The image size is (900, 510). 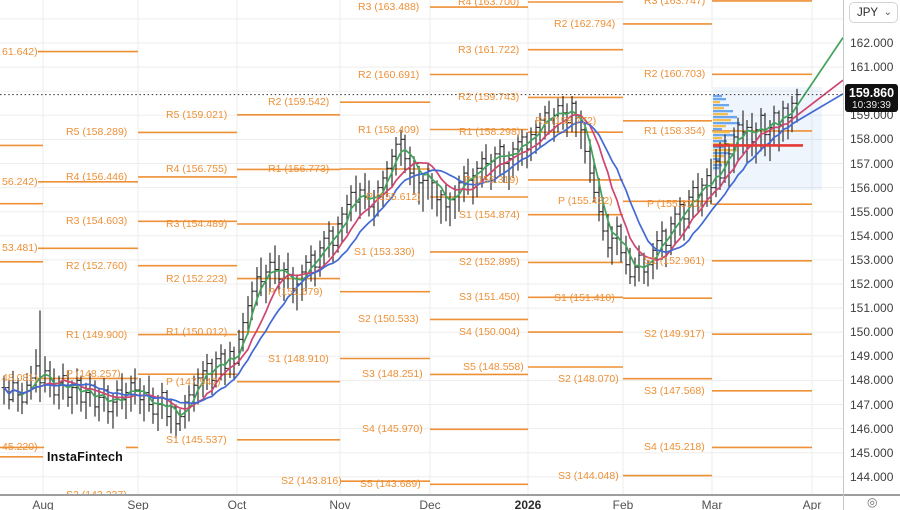 I want to click on time-tick-label: 2026, so click(x=528, y=504).